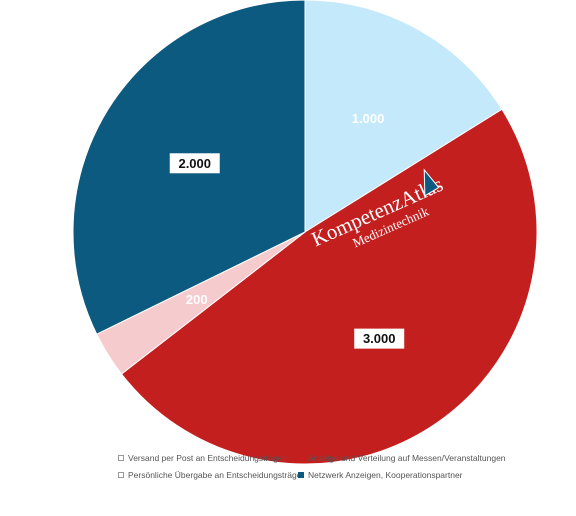  I want to click on pie-data-label: 3.000, so click(379, 338).